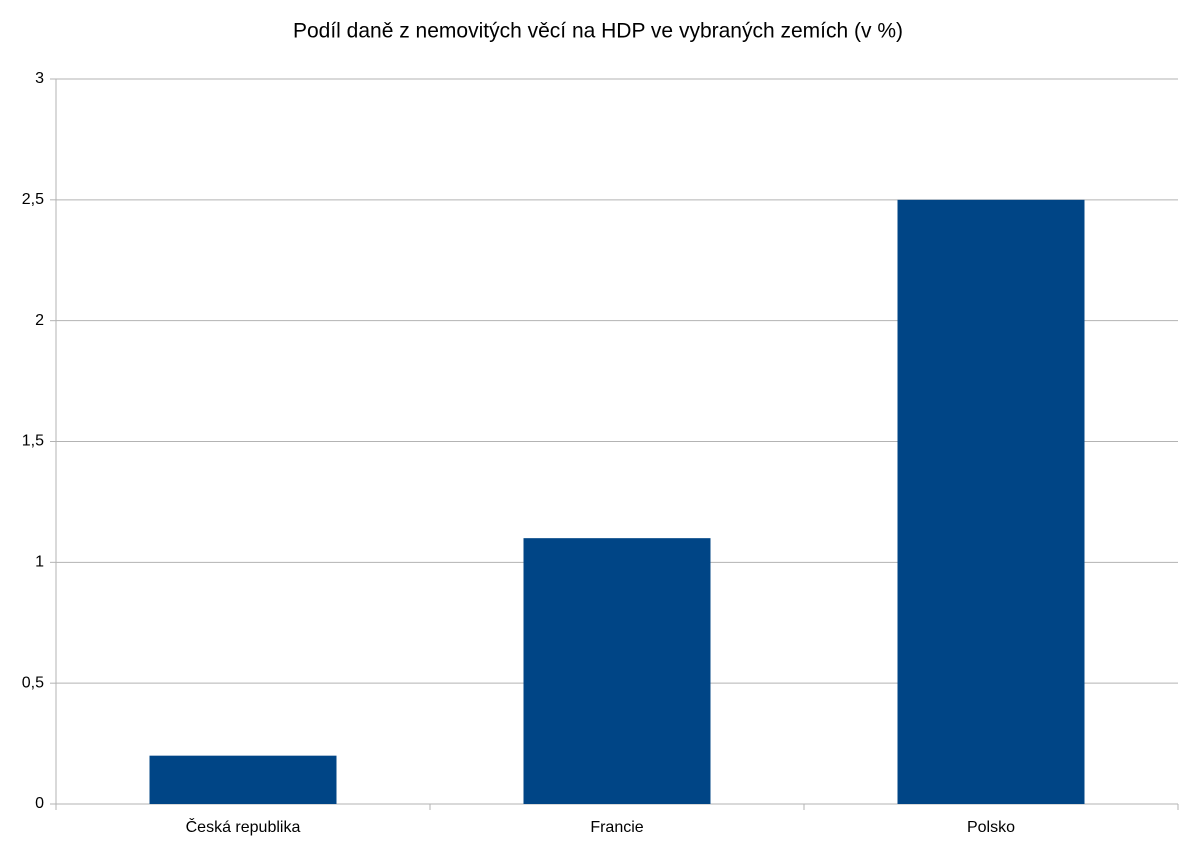 The image size is (1200, 852). Describe the element at coordinates (33, 441) in the screenshot. I see `y-tick-label: 1,5` at that location.